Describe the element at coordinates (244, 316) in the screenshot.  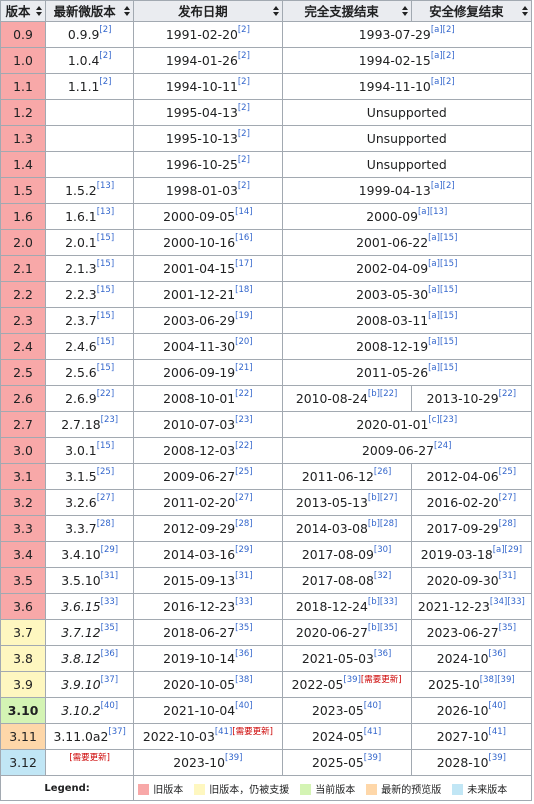
I see `citation-link: [19]` at that location.